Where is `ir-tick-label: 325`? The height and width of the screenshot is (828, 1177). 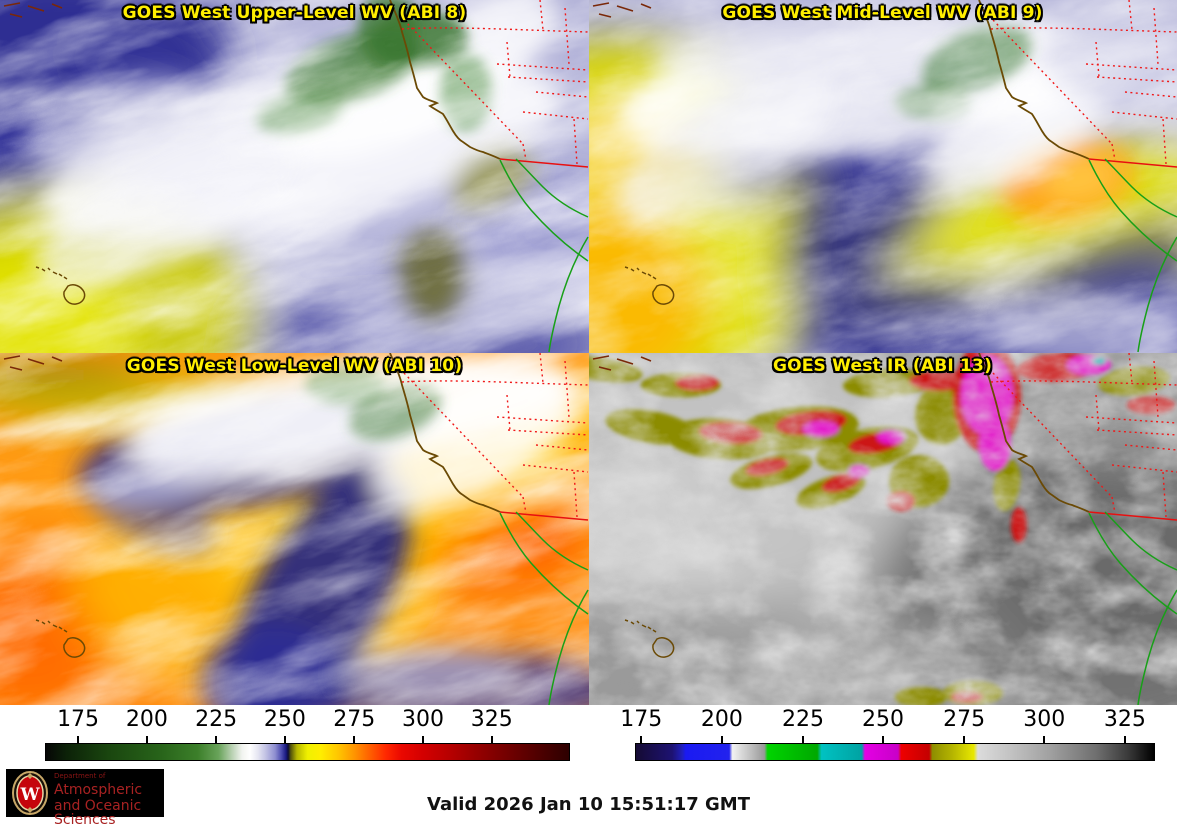
ir-tick-label: 325 is located at coordinates (1124, 719).